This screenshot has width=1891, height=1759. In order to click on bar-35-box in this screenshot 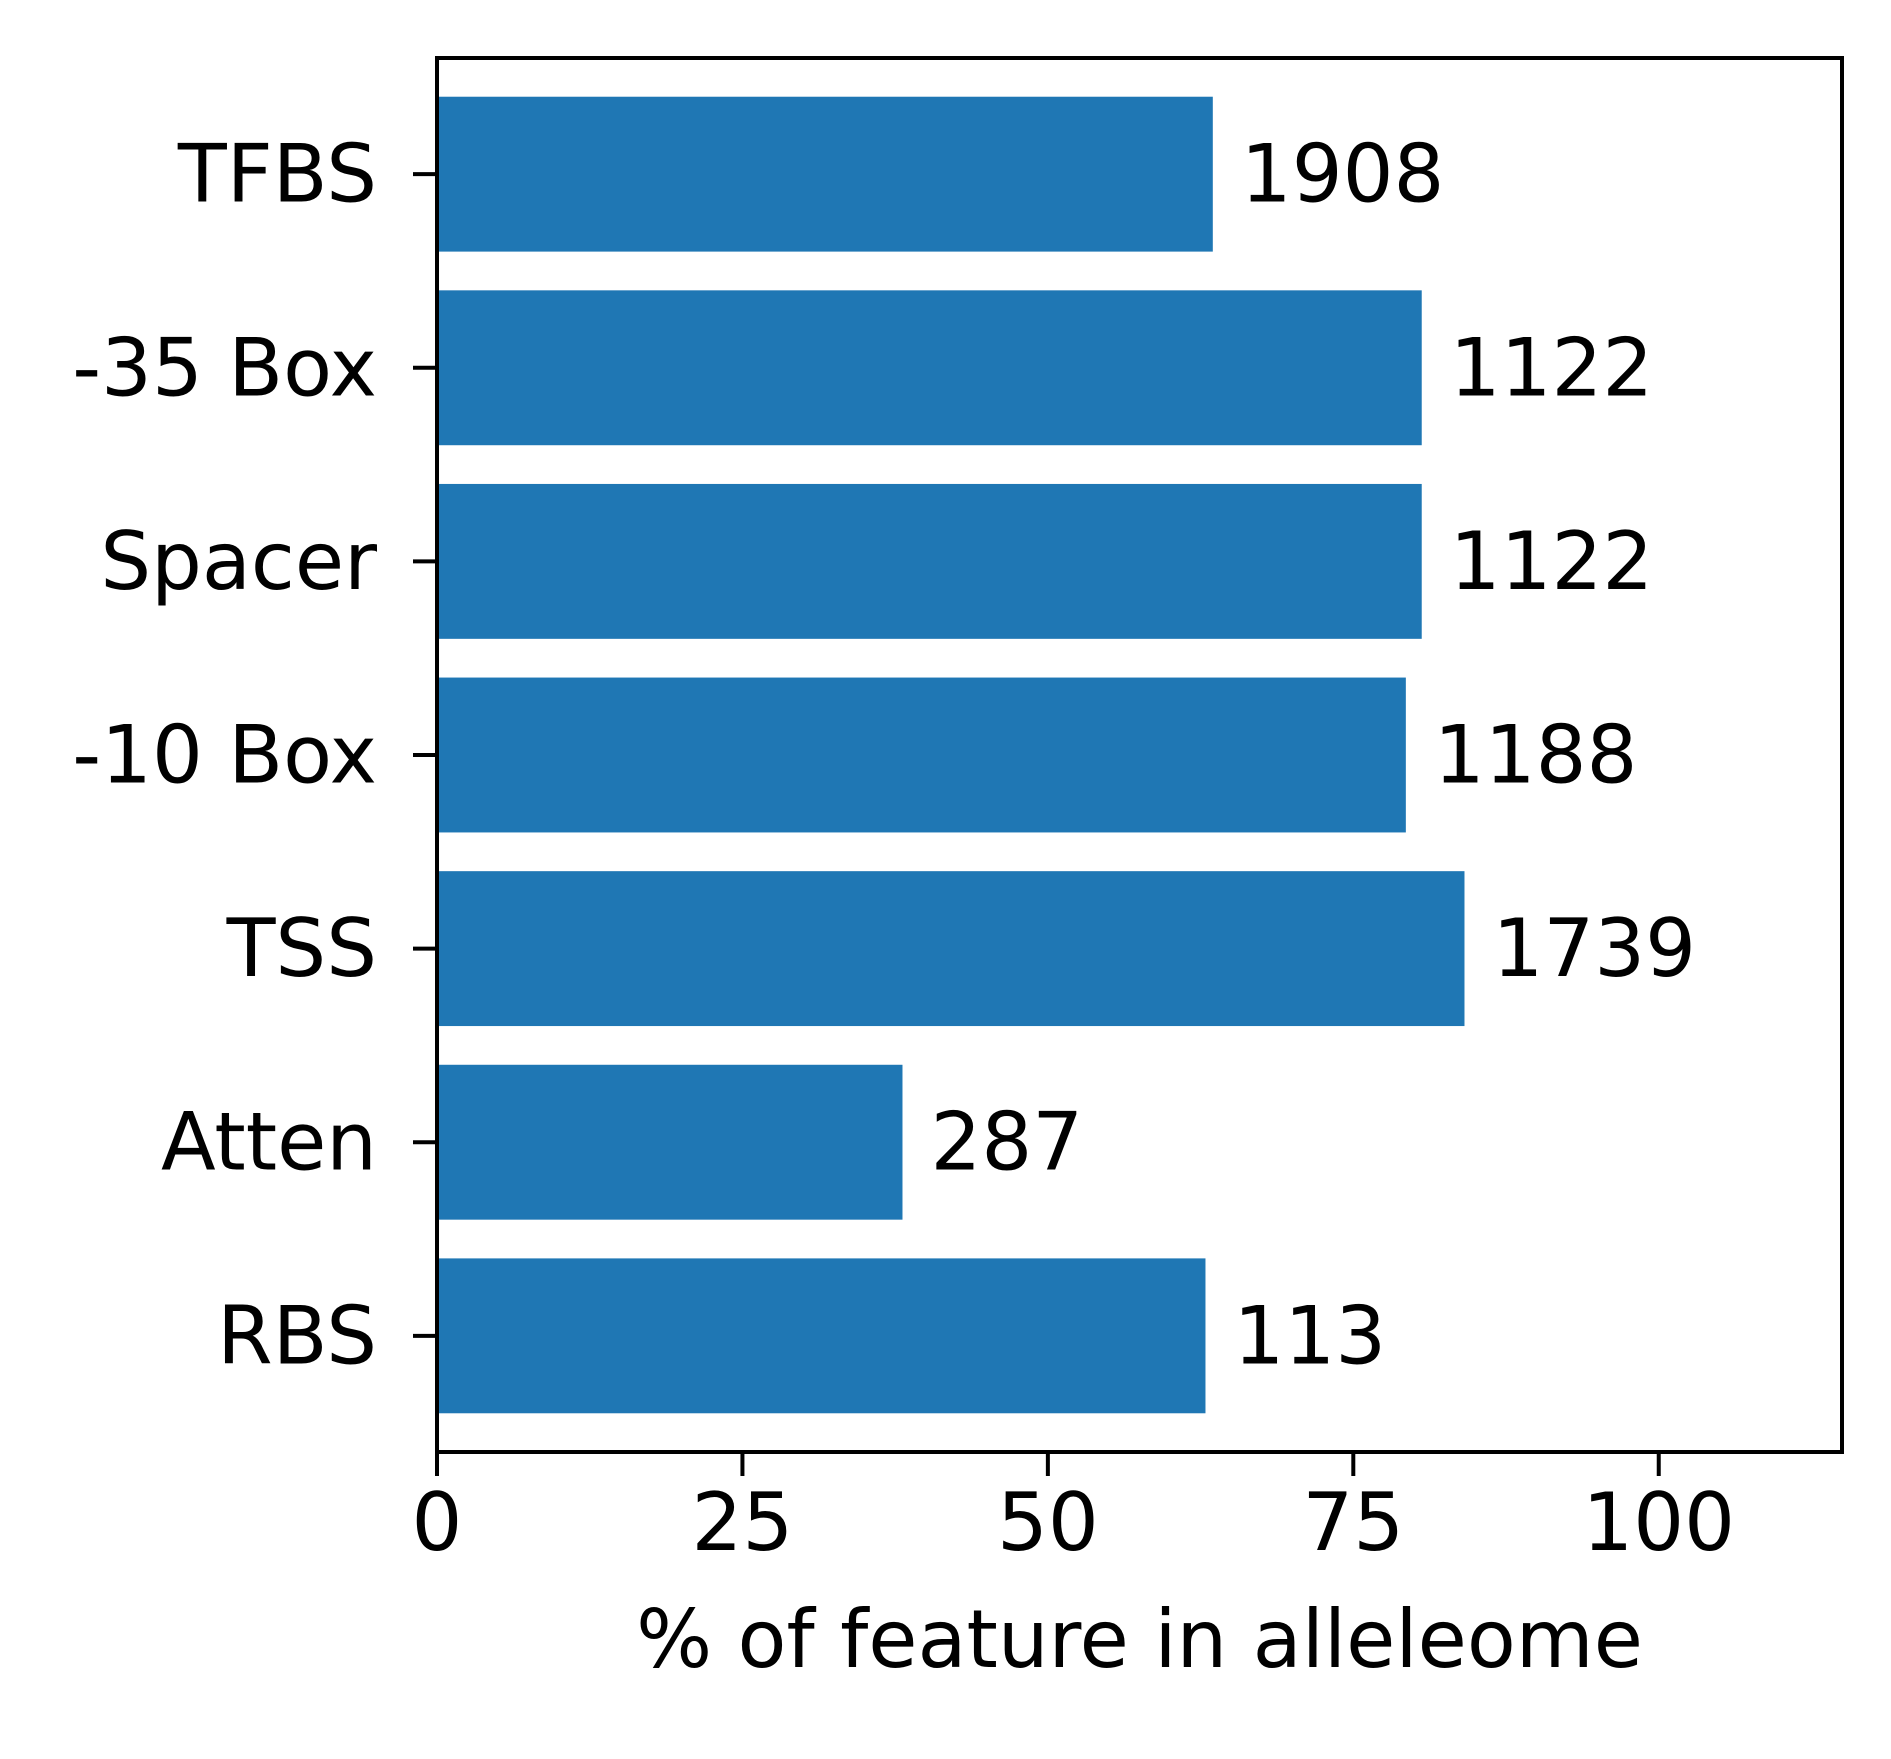, I will do `click(929, 368)`.